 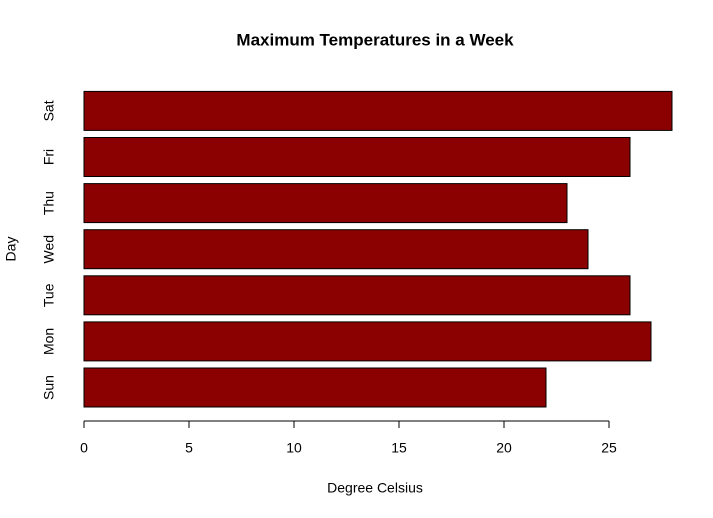 What do you see at coordinates (375, 39) in the screenshot?
I see `chart-title: Maximum Temperatures in a Week` at bounding box center [375, 39].